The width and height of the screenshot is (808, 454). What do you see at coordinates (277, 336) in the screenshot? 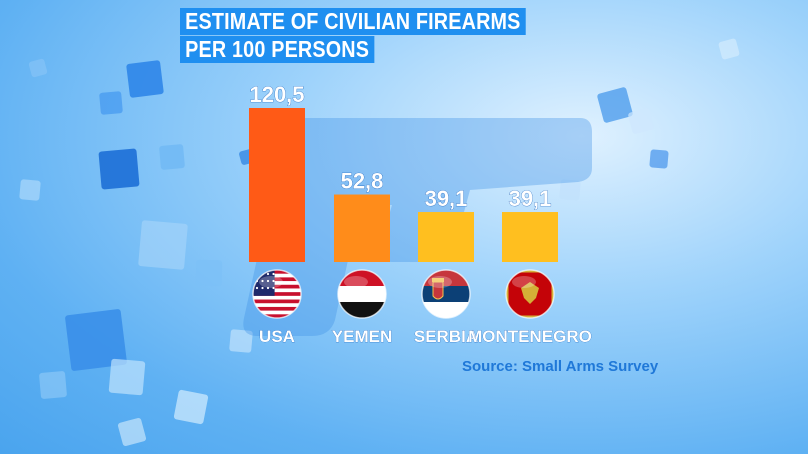
I see `category-label-usa: USA` at bounding box center [277, 336].